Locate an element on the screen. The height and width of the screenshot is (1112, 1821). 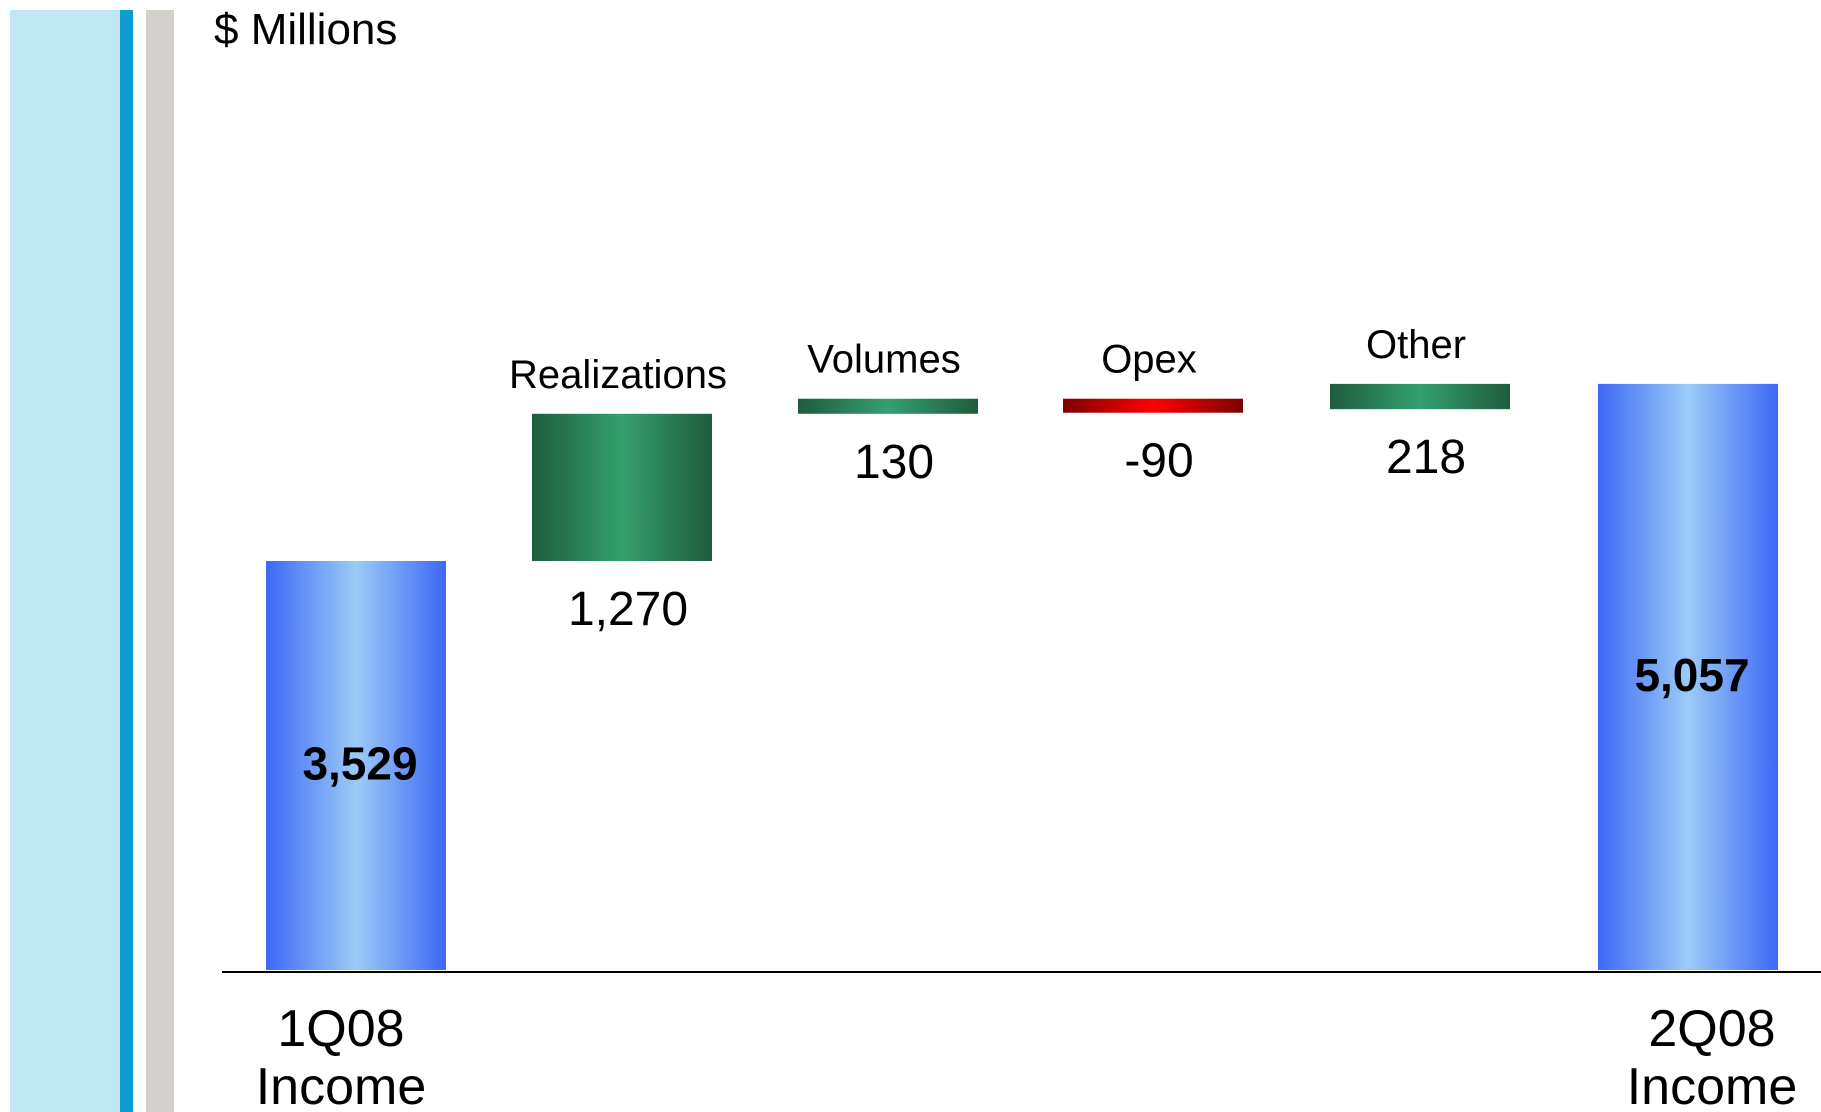
category-label-4: Other is located at coordinates (1416, 345).